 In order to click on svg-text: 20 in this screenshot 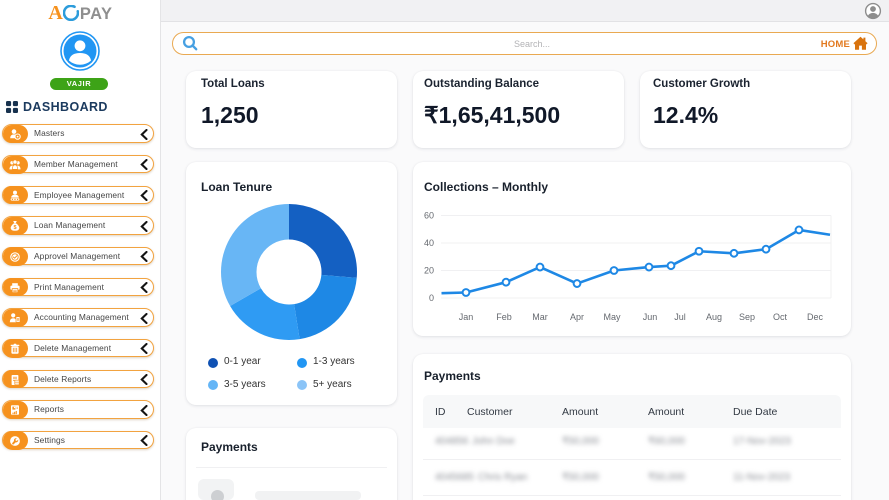, I will do `click(429, 271)`.